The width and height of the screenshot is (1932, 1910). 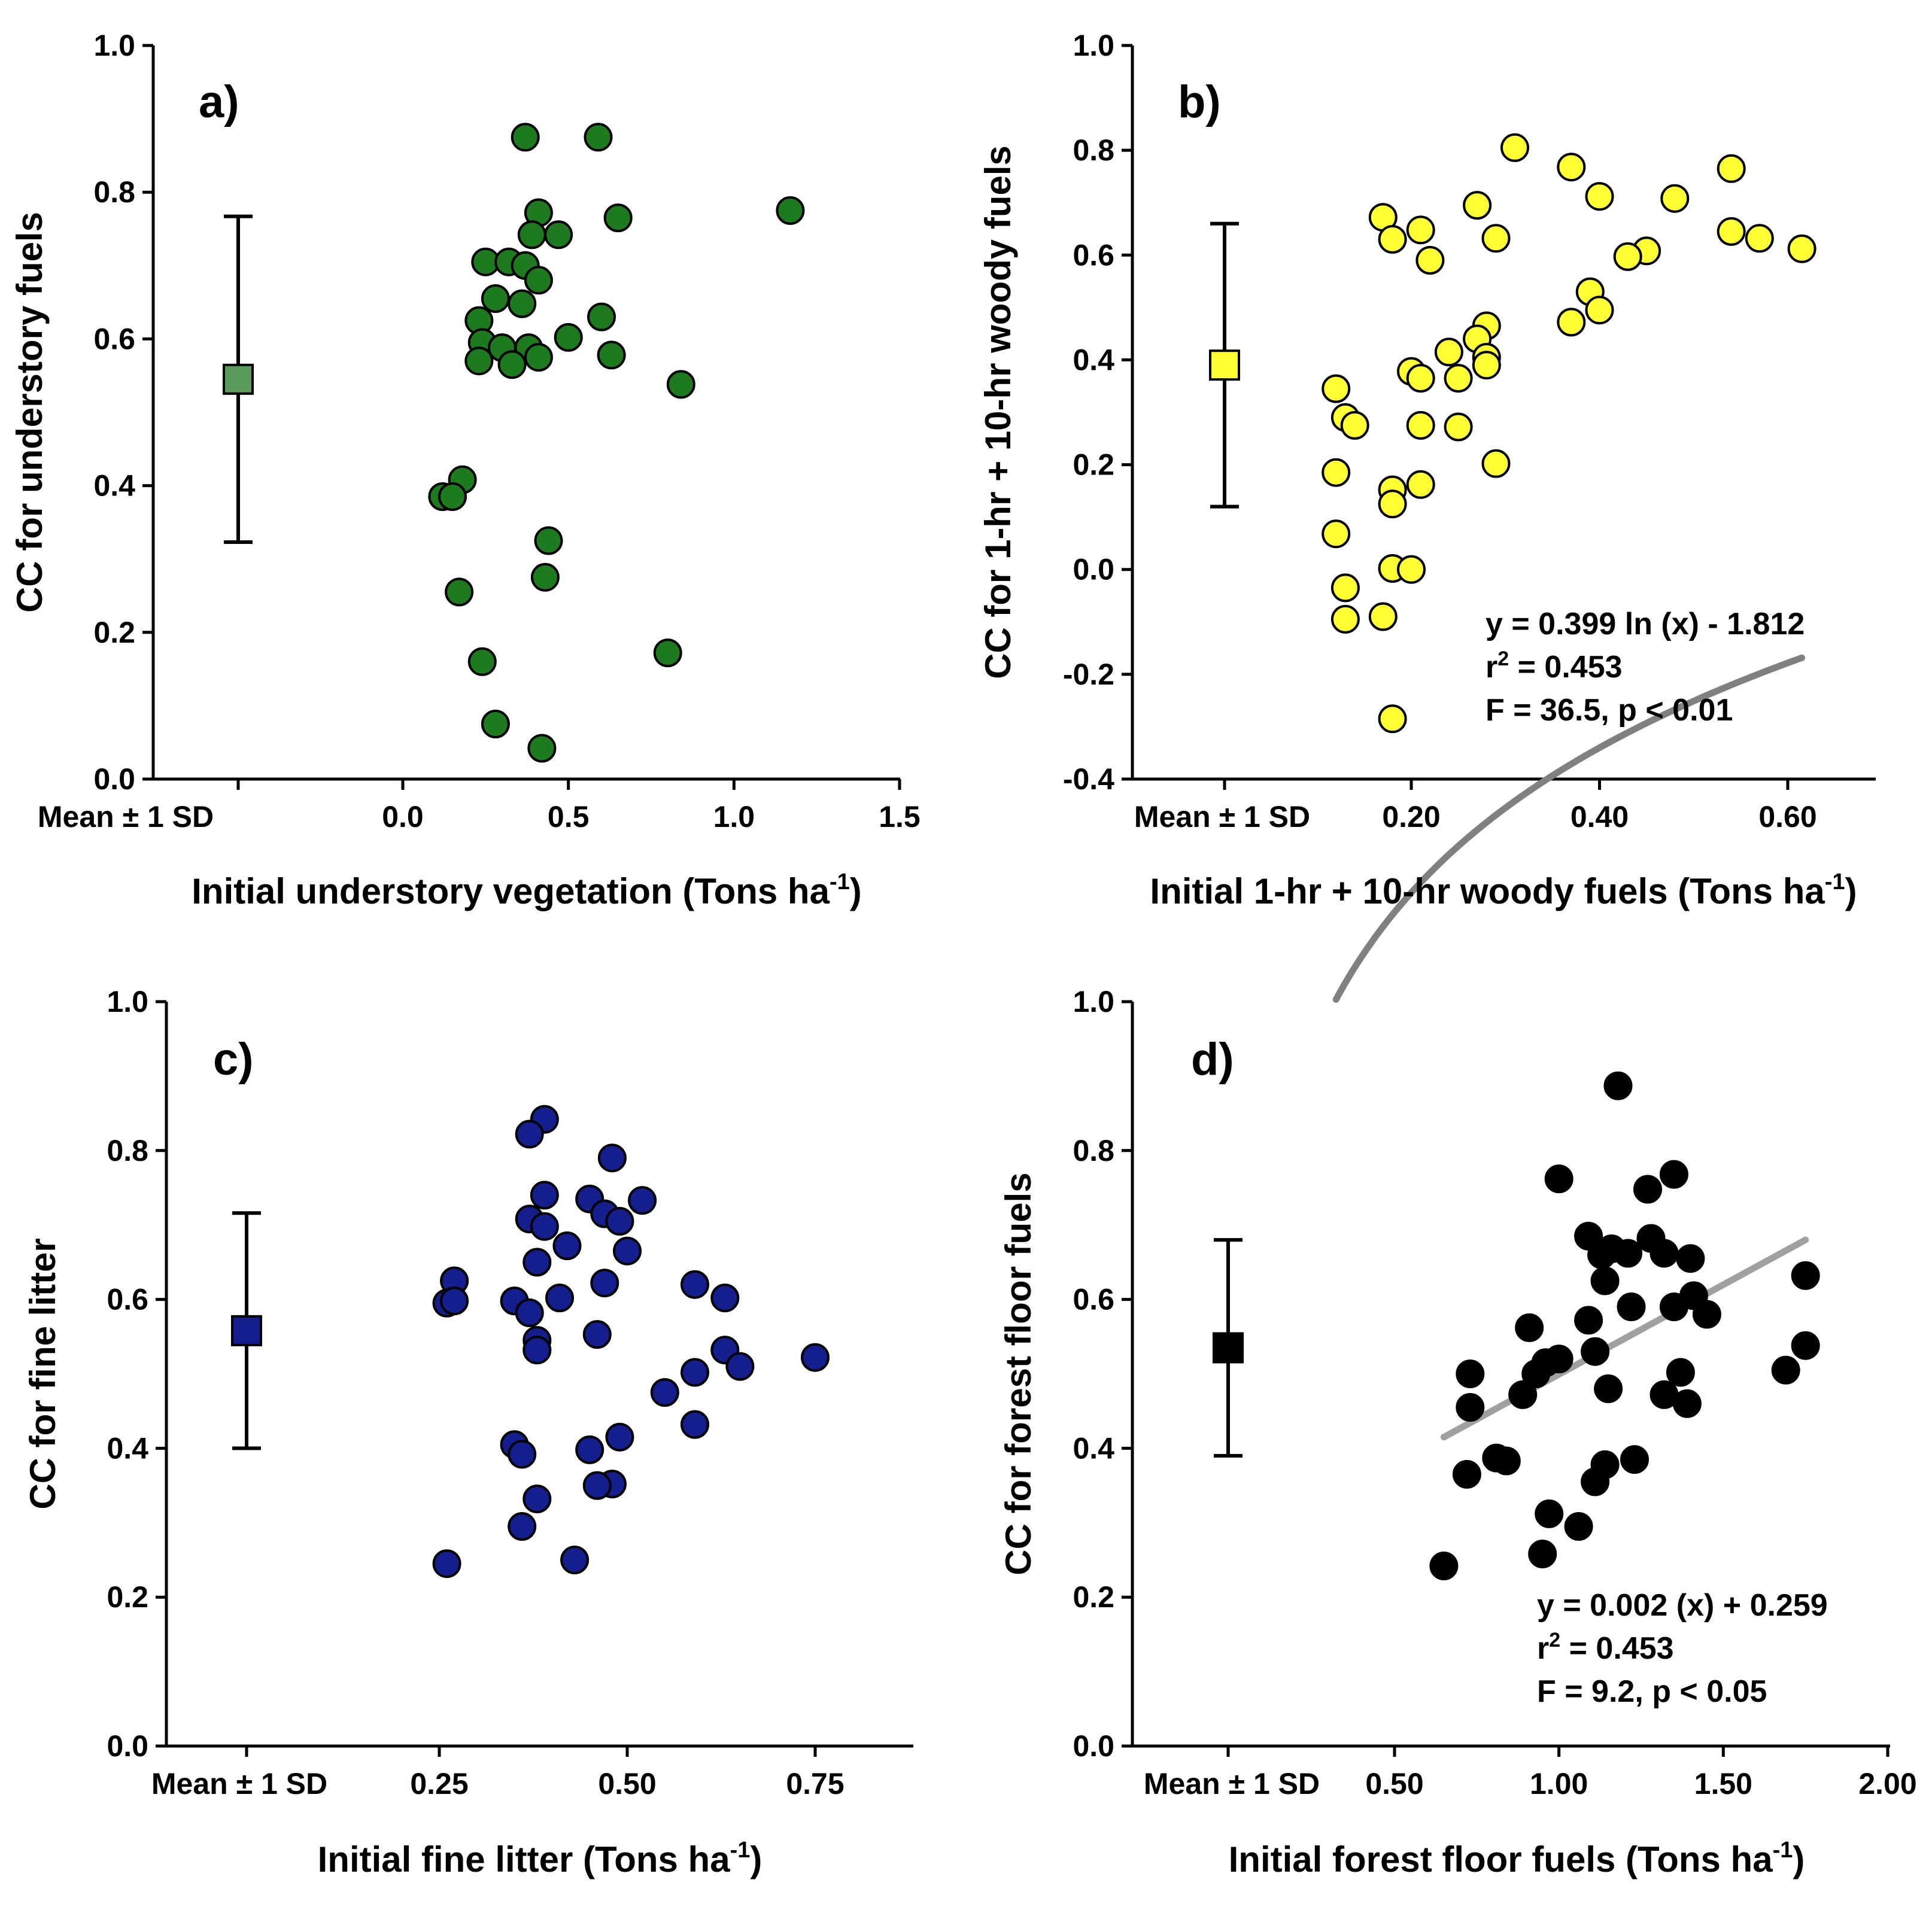 I want to click on y-axis-title: CC for forest floor fuels, so click(x=1018, y=1373).